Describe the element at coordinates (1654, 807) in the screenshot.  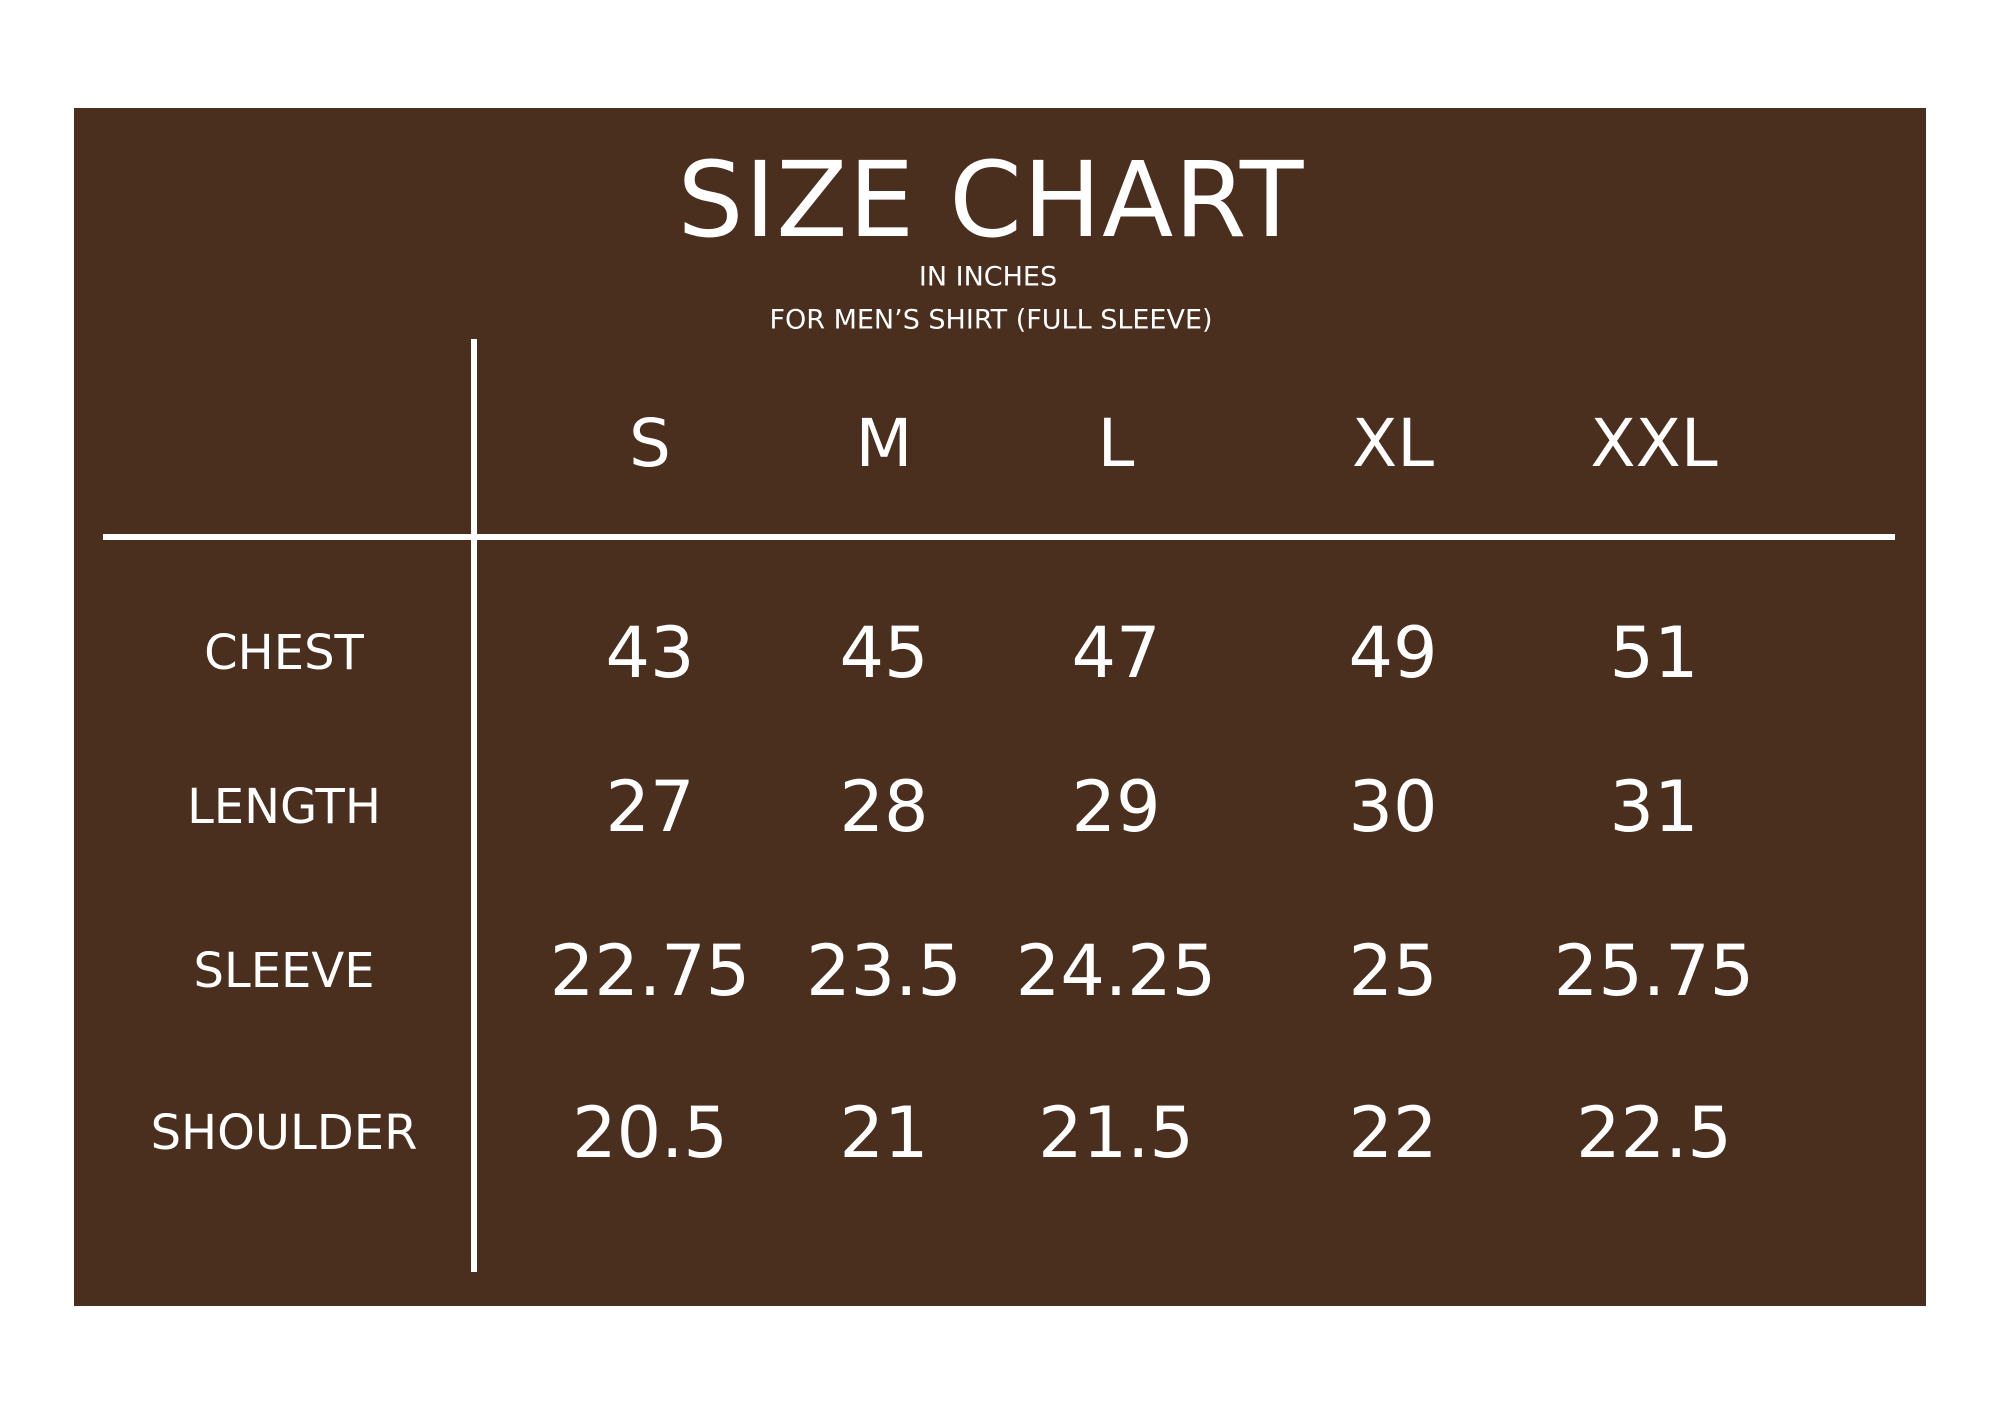
I see `table-cell: 31` at that location.